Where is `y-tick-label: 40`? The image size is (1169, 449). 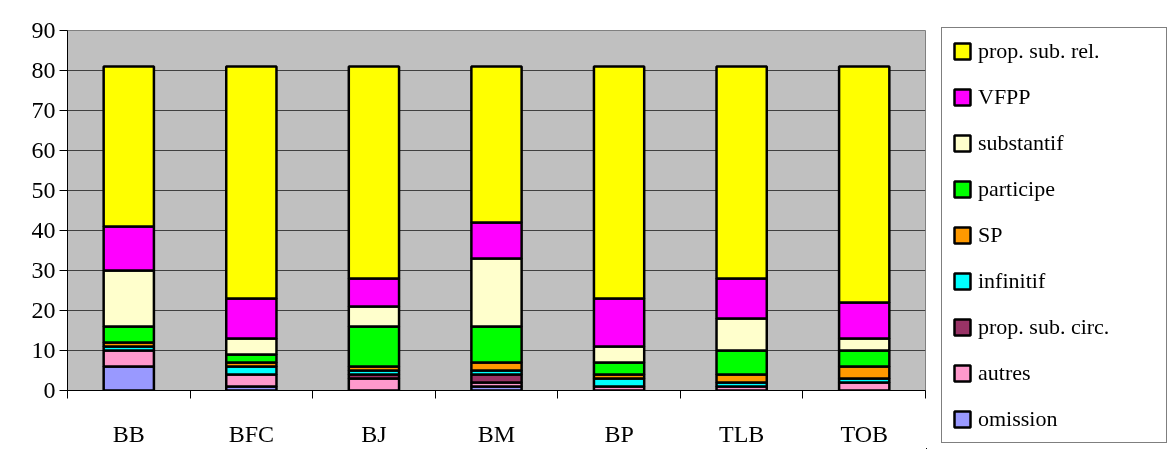
y-tick-label: 40 is located at coordinates (43, 230).